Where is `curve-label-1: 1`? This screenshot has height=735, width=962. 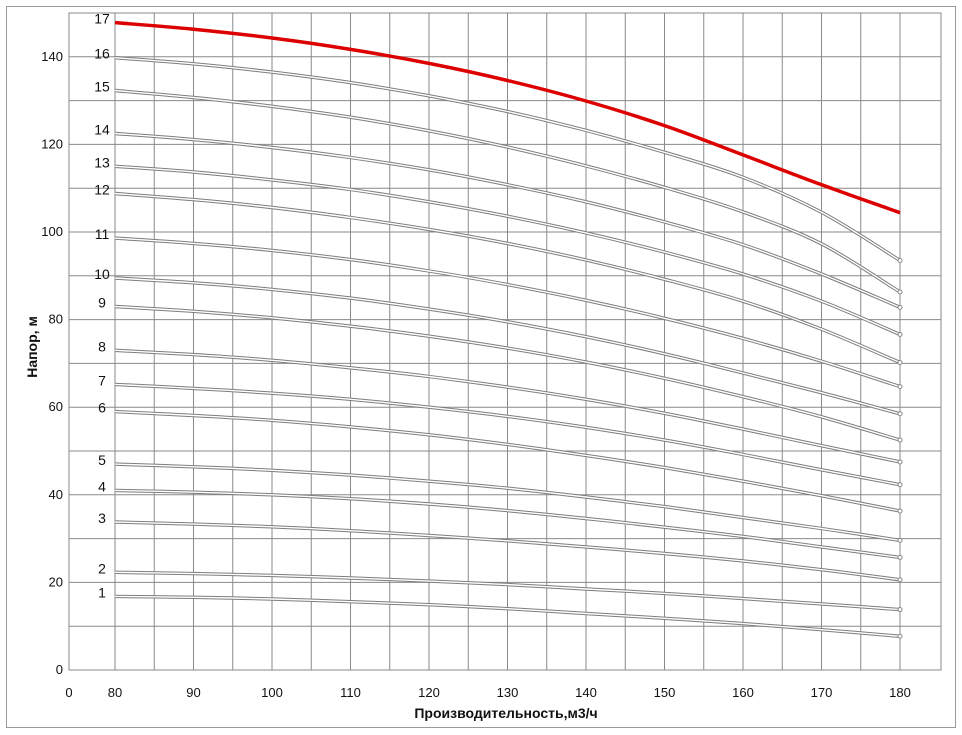 curve-label-1: 1 is located at coordinates (102, 592).